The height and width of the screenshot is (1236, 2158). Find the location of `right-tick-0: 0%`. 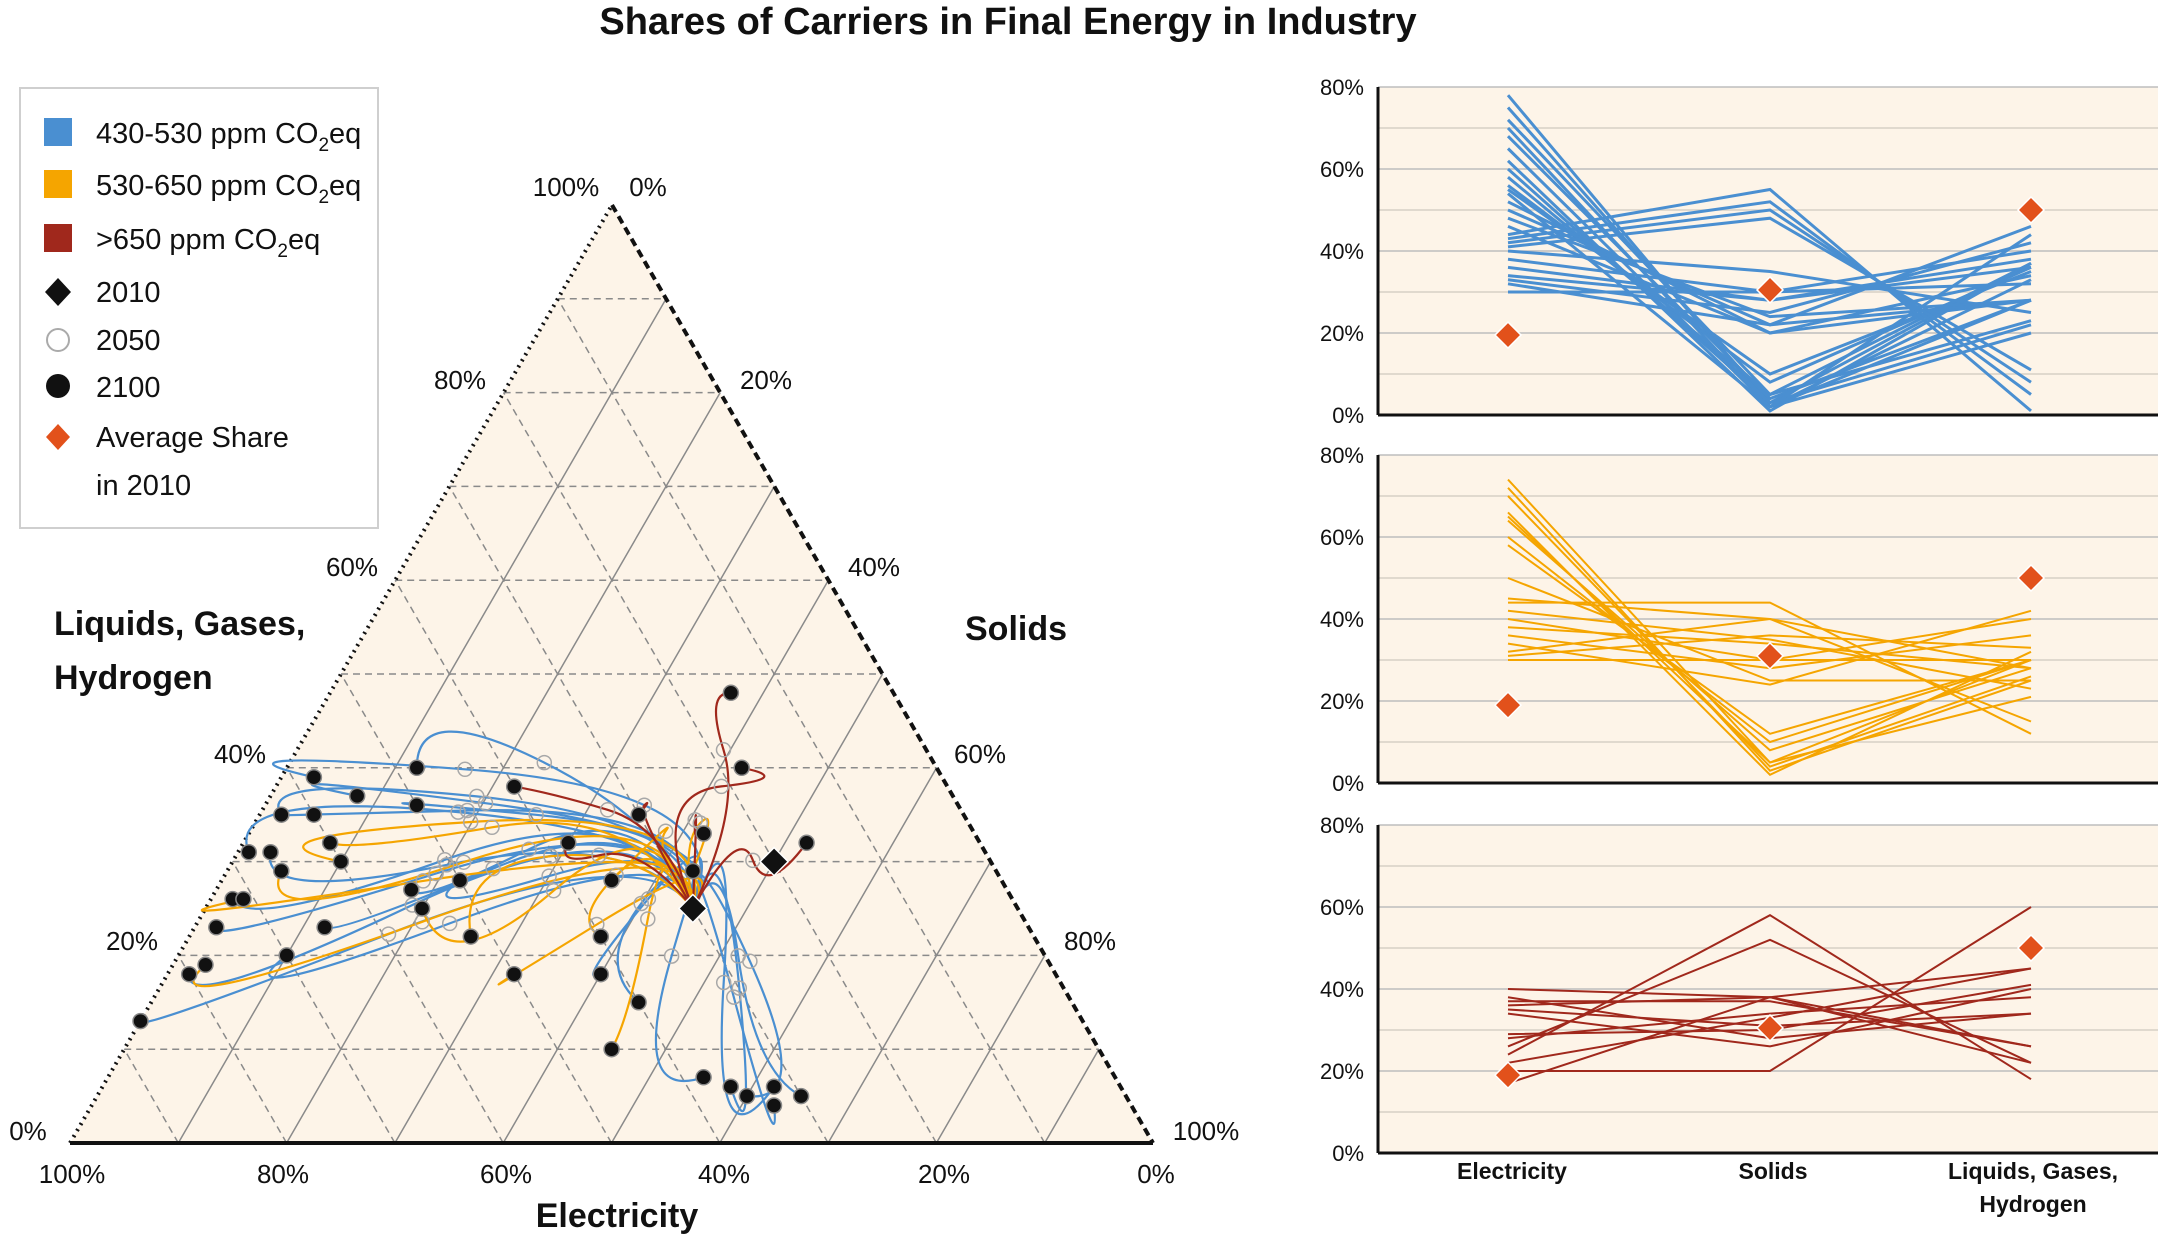

right-tick-0: 0% is located at coordinates (648, 187).